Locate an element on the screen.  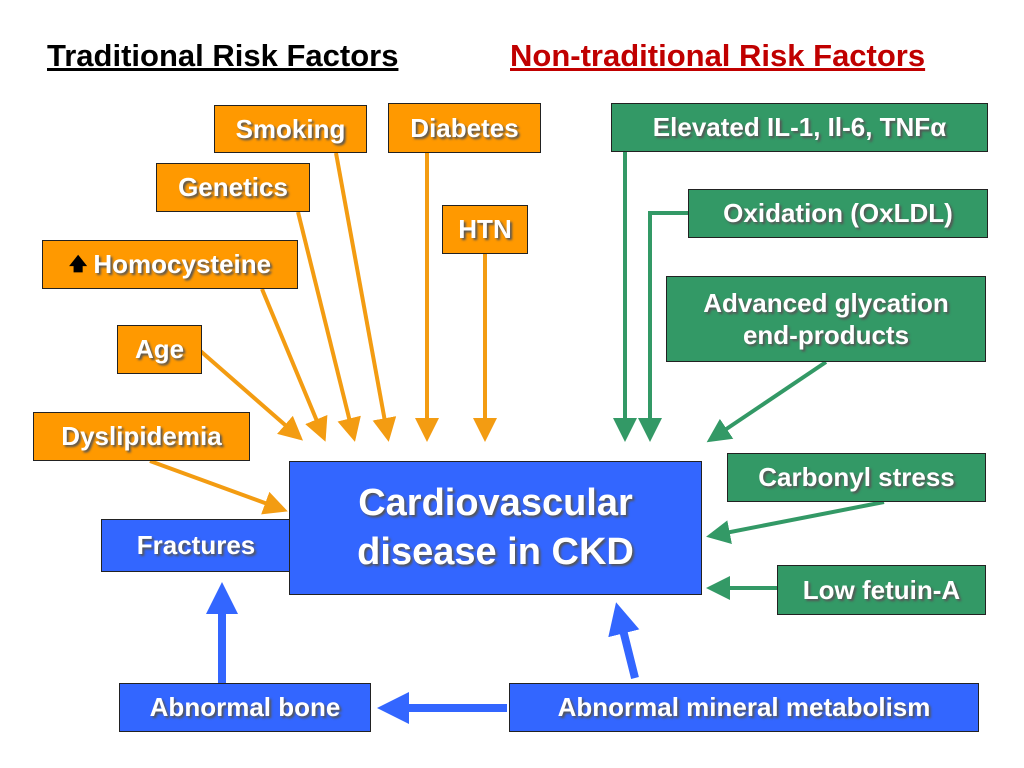
dyslipidemia-box: Dyslipidemia is located at coordinates (141, 436).